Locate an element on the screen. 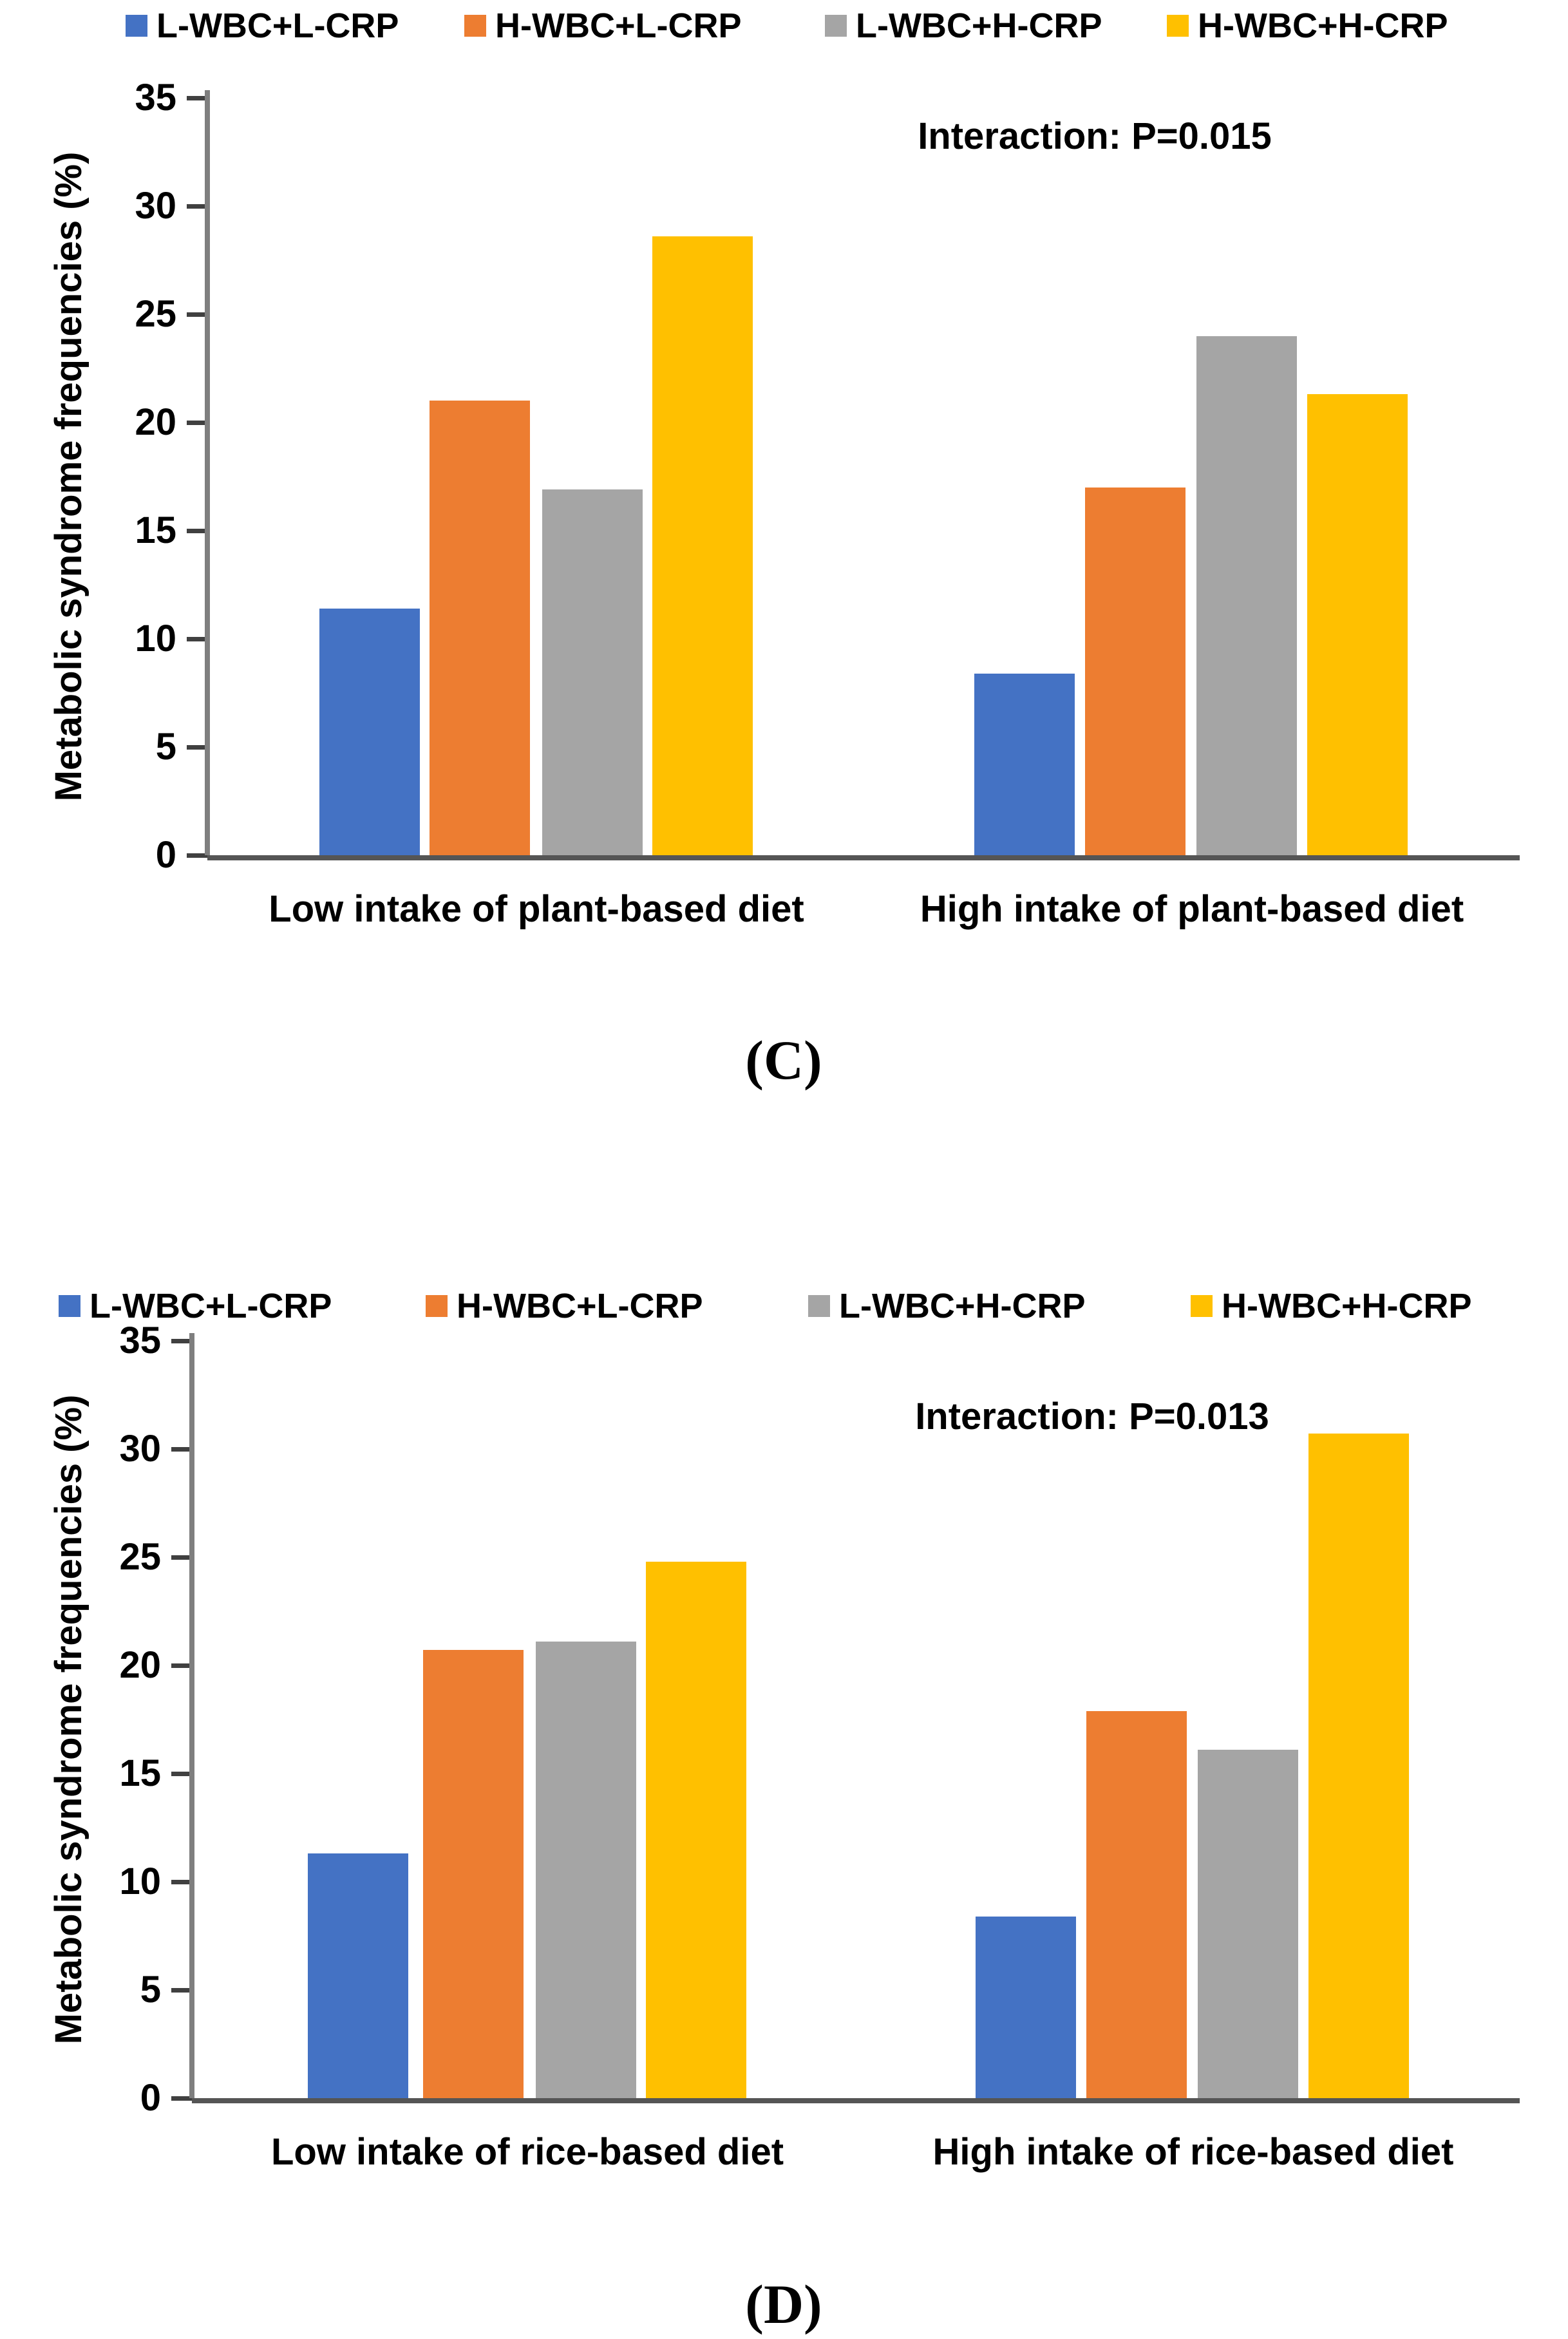 This screenshot has height=2339, width=1568. interaction-p-value: Interaction: P=0.013 is located at coordinates (1092, 1416).